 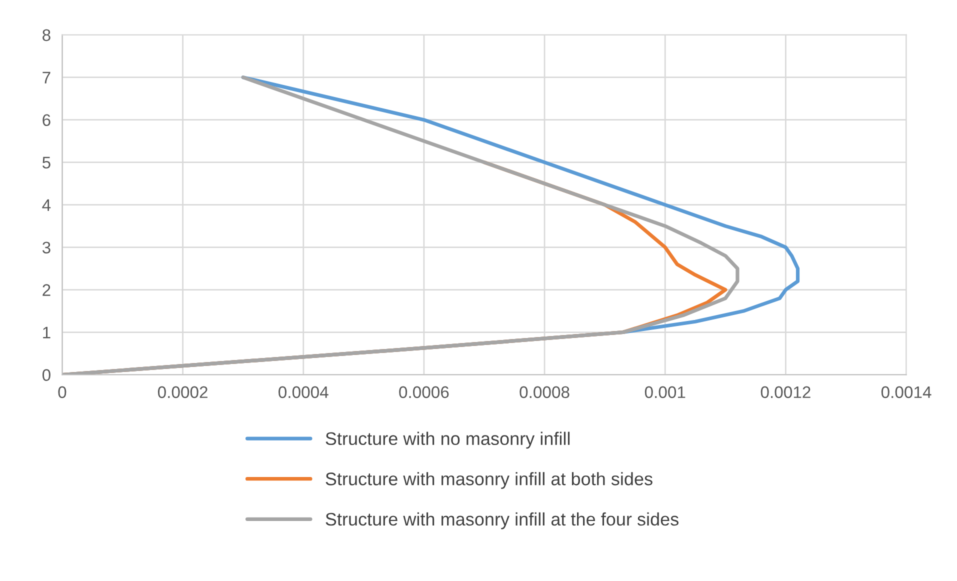 What do you see at coordinates (183, 392) in the screenshot?
I see `x-tick-label: 0.0002` at bounding box center [183, 392].